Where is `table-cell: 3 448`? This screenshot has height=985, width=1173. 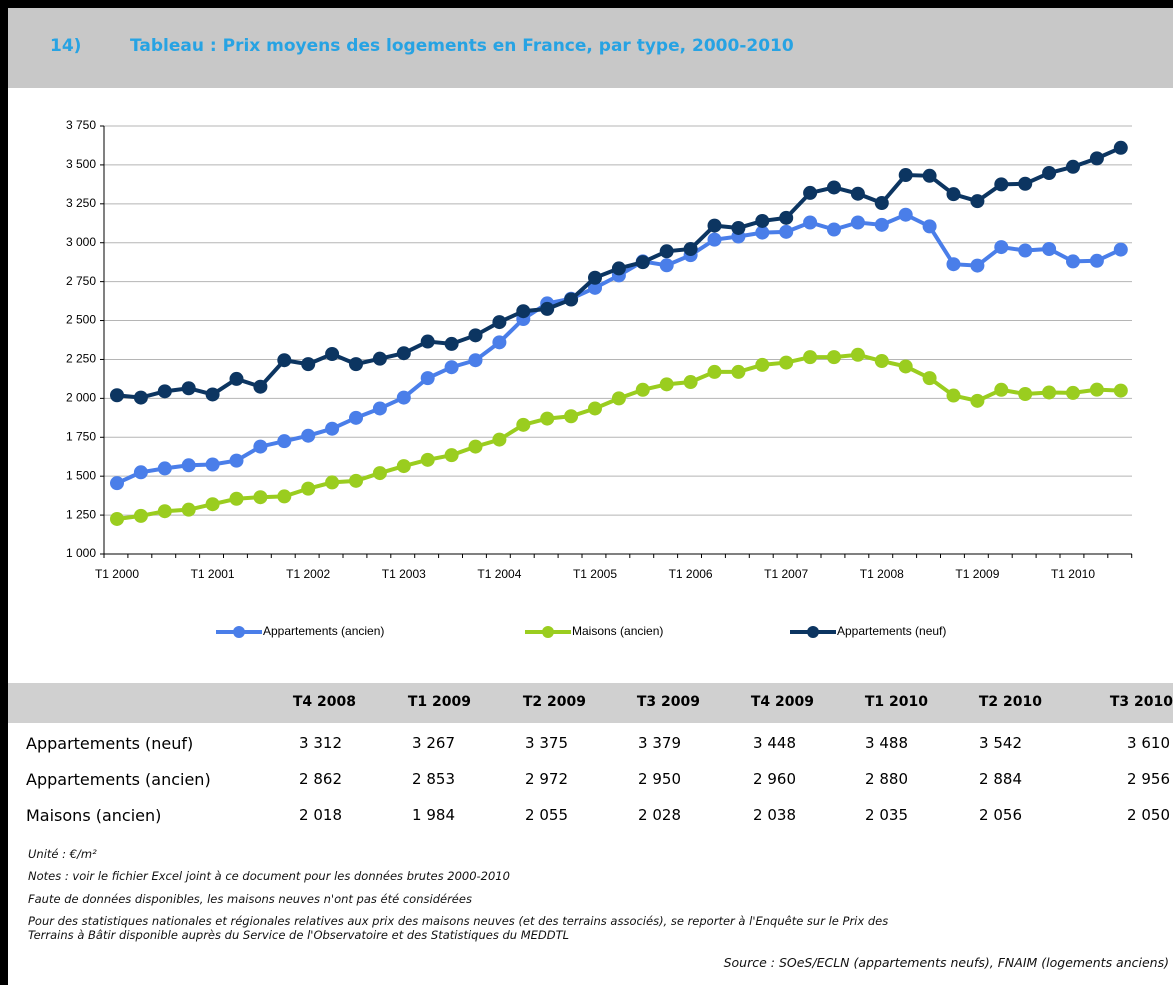 table-cell: 3 448 is located at coordinates (774, 743).